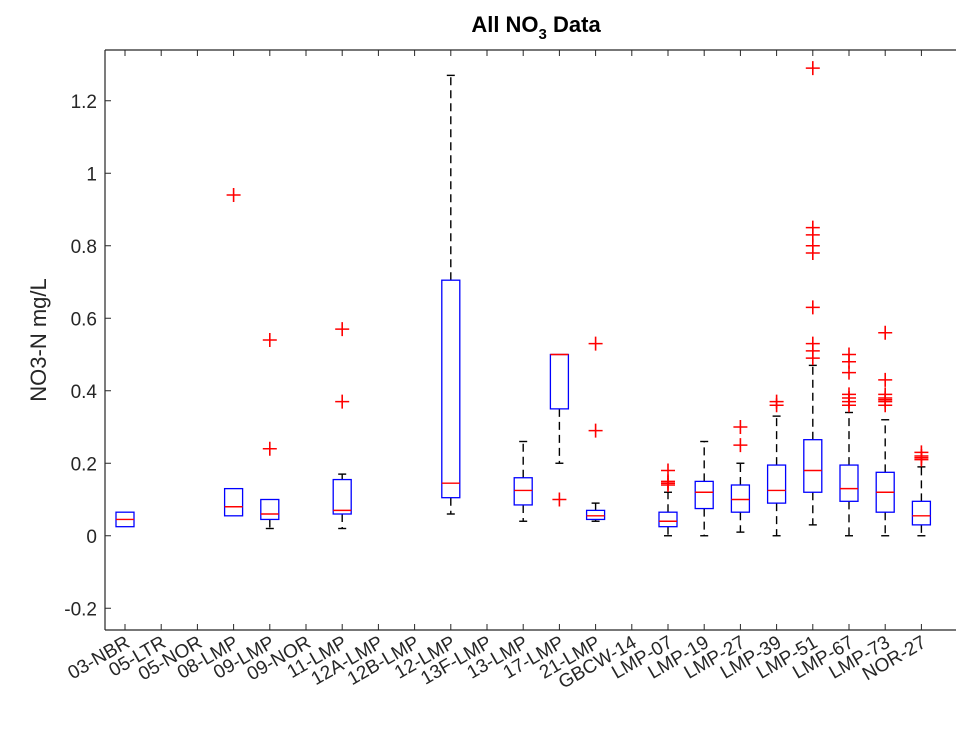 Image resolution: width=956 pixels, height=740 pixels. Describe the element at coordinates (91, 174) in the screenshot. I see `y-tick-label: 1` at that location.